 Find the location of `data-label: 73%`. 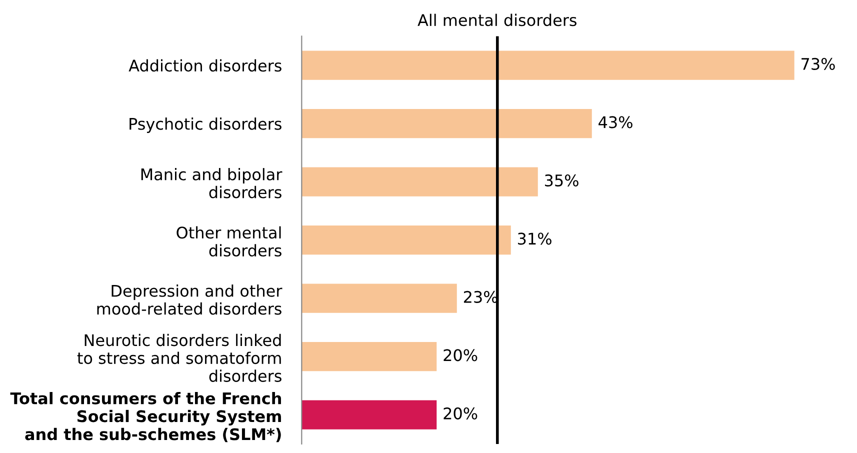

data-label: 73% is located at coordinates (818, 64).